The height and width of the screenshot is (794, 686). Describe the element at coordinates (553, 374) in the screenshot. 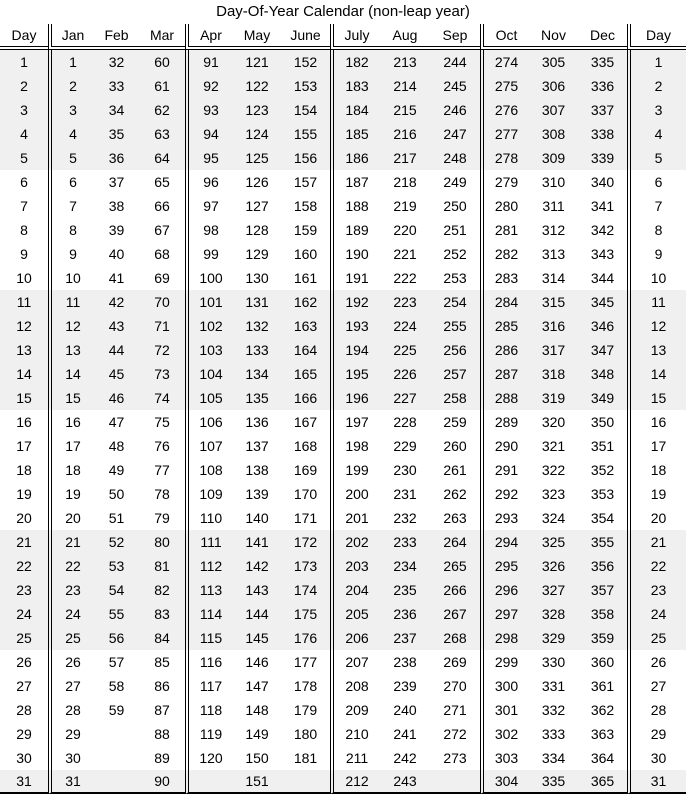

I see `cell-nov-14: 318` at that location.